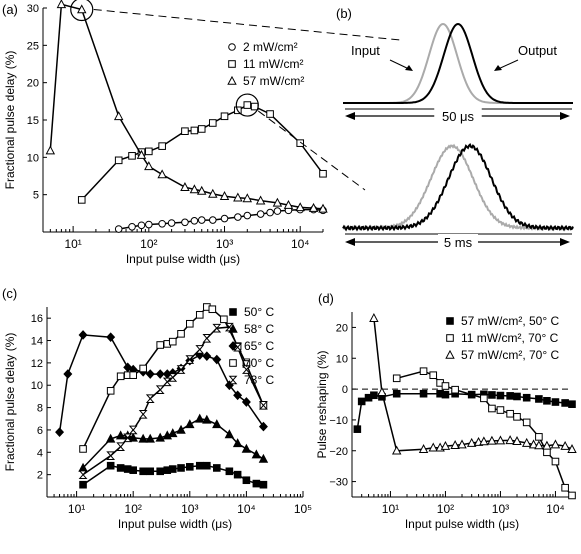  What do you see at coordinates (37, 386) in the screenshot?
I see `y-tick-label: 10` at bounding box center [37, 386].